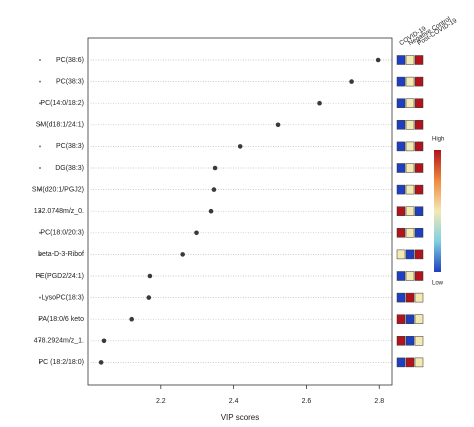 The image size is (474, 427). Describe the element at coordinates (61, 254) in the screenshot. I see `y-tick-label: beta-D-3-Ribof` at that location.